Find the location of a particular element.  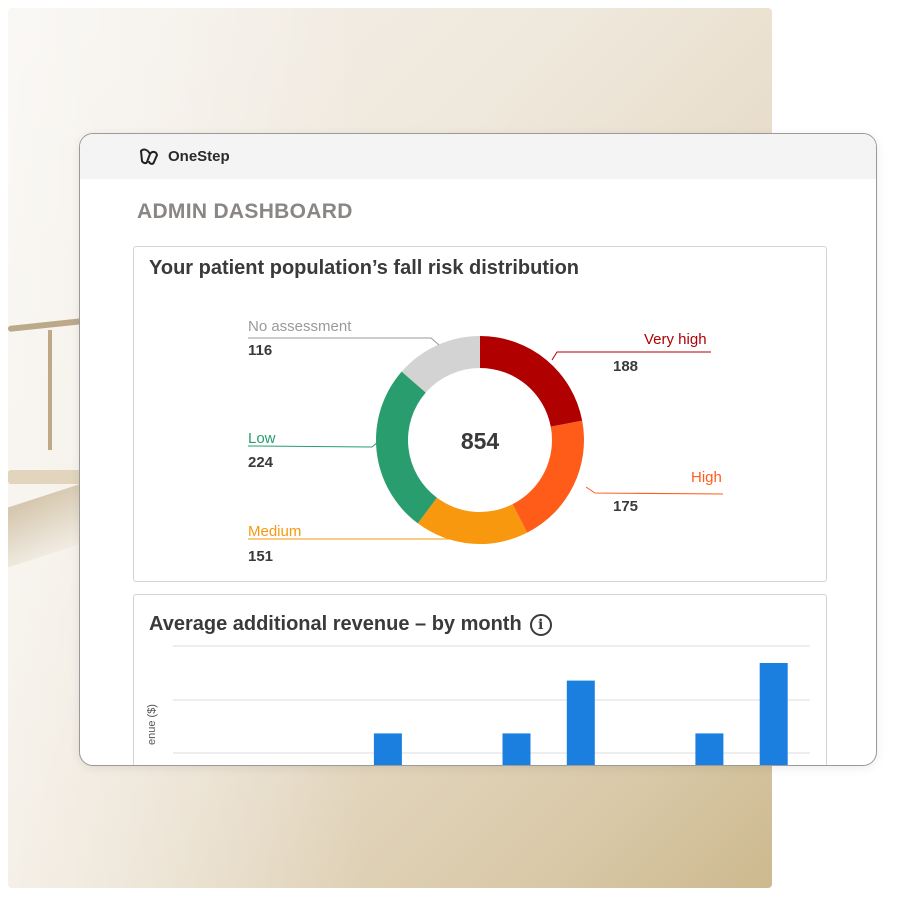

donut-slice-medium is located at coordinates (472, 520).